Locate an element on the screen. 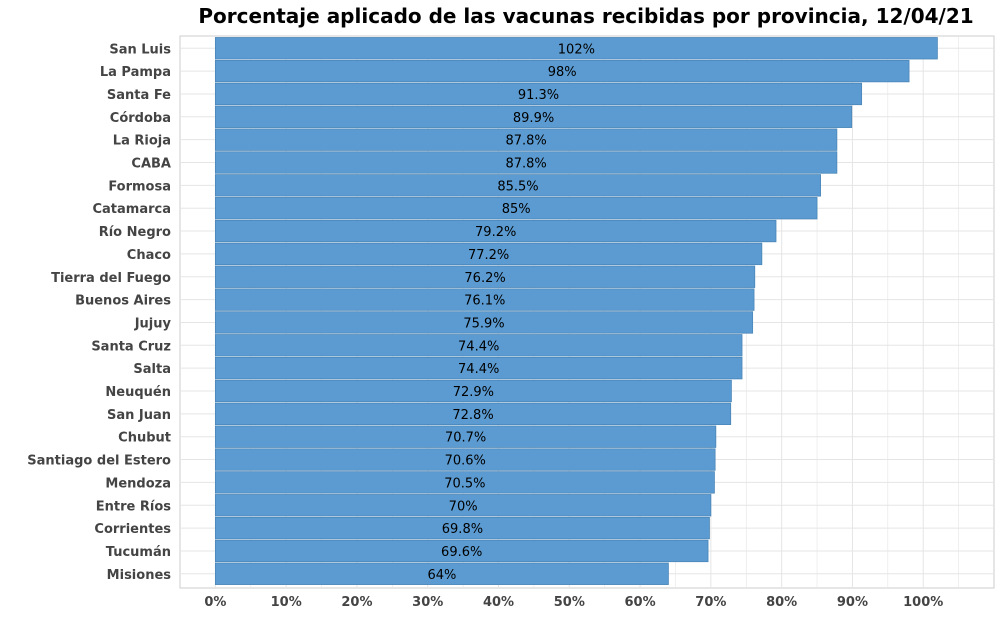 The height and width of the screenshot is (635, 1000). y-tick-label: Chaco is located at coordinates (149, 255).